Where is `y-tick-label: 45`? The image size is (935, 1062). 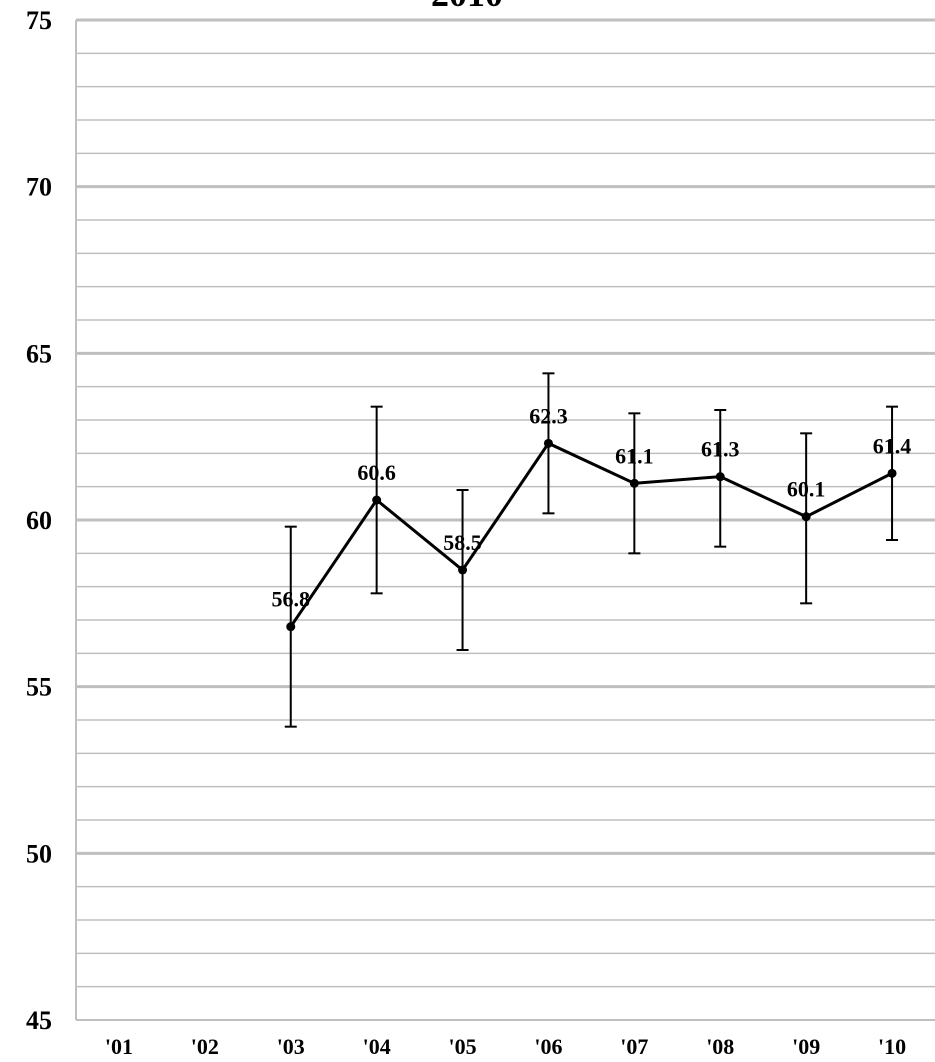 y-tick-label: 45 is located at coordinates (39, 1020).